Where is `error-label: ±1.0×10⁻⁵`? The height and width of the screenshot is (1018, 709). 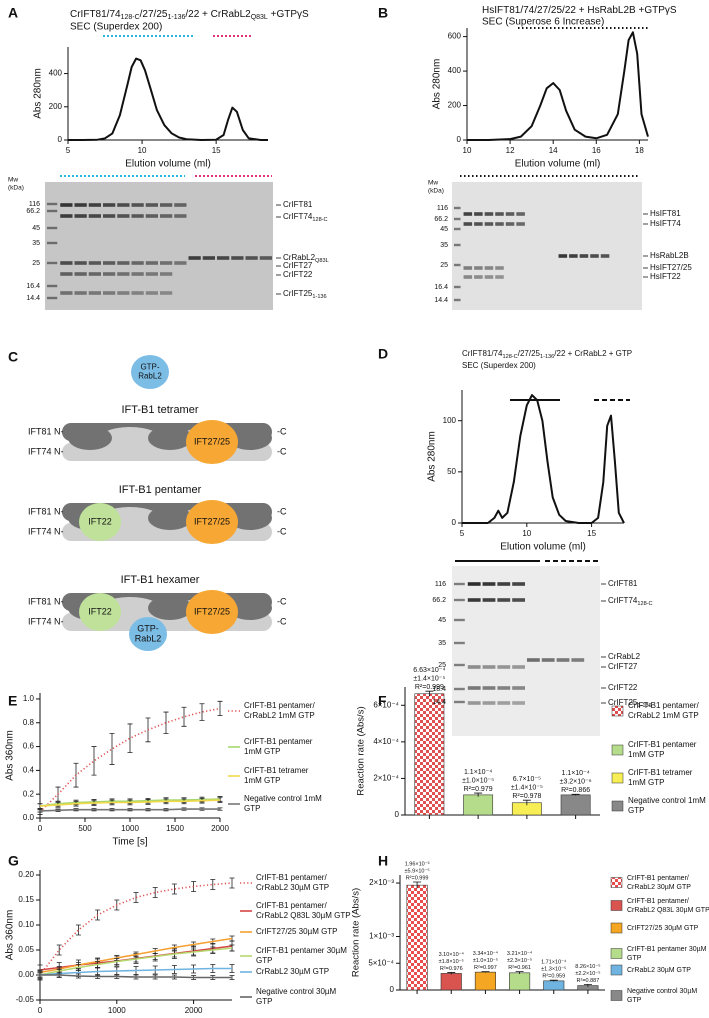
error-label: ±1.0×10⁻⁵ is located at coordinates (485, 960).